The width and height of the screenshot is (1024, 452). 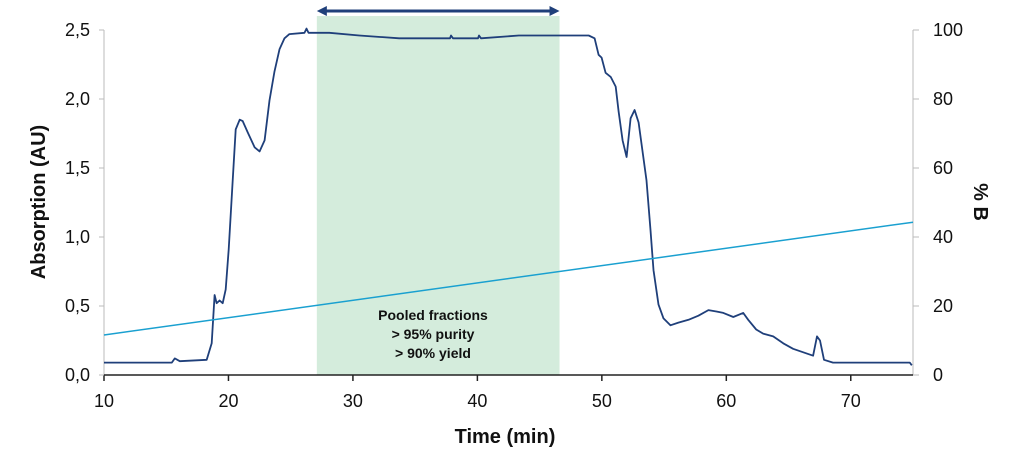 What do you see at coordinates (77, 375) in the screenshot?
I see `y-tick-label: 0,0` at bounding box center [77, 375].